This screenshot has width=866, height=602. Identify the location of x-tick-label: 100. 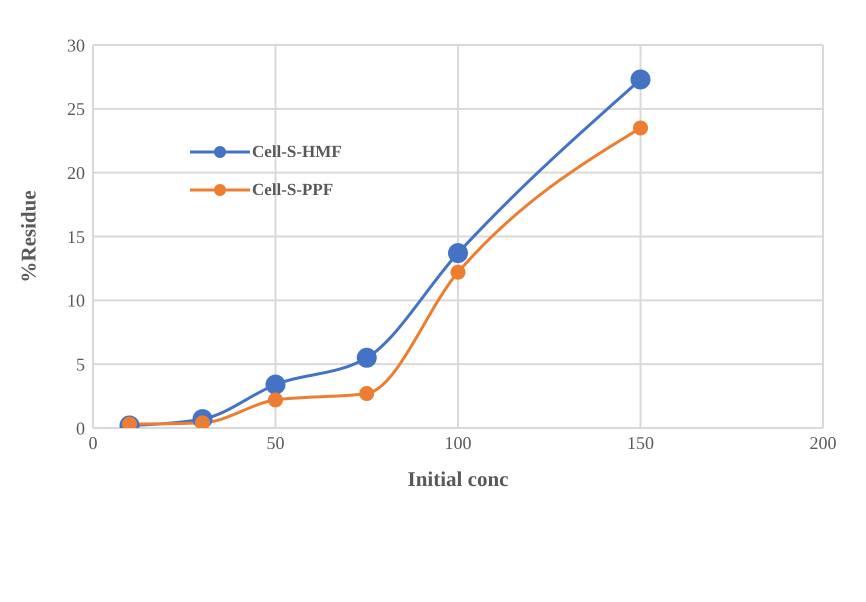
(458, 442).